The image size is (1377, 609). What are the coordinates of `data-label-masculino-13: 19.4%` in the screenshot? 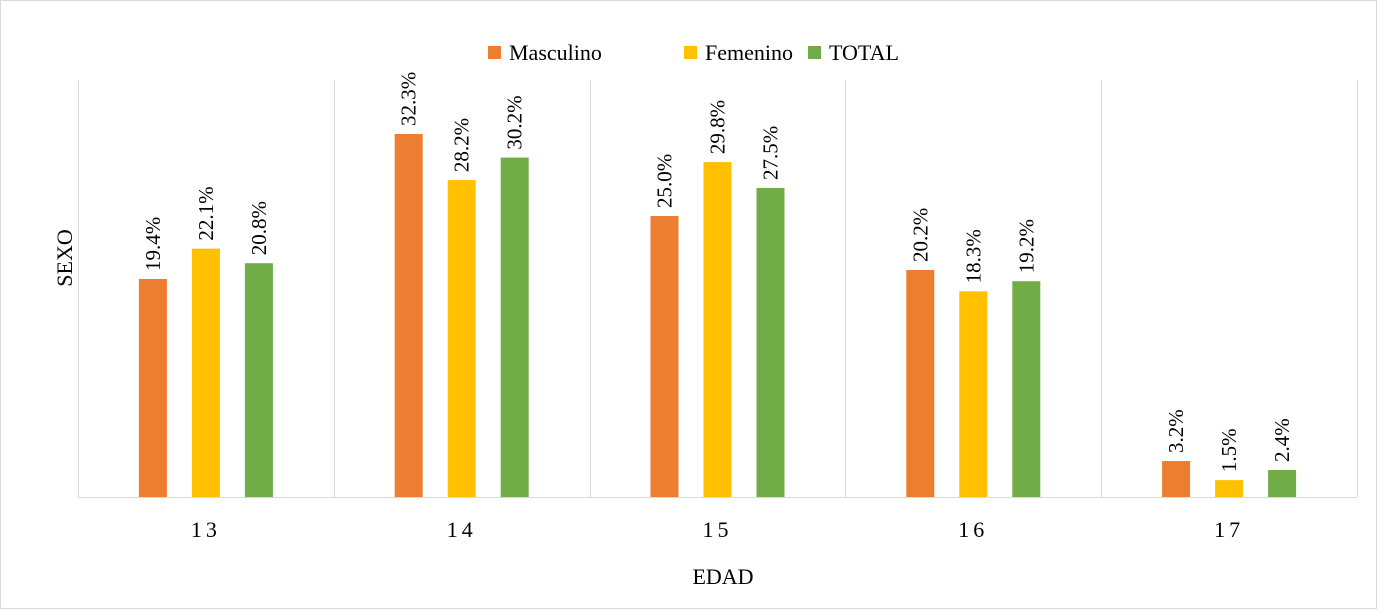 It's located at (153, 244).